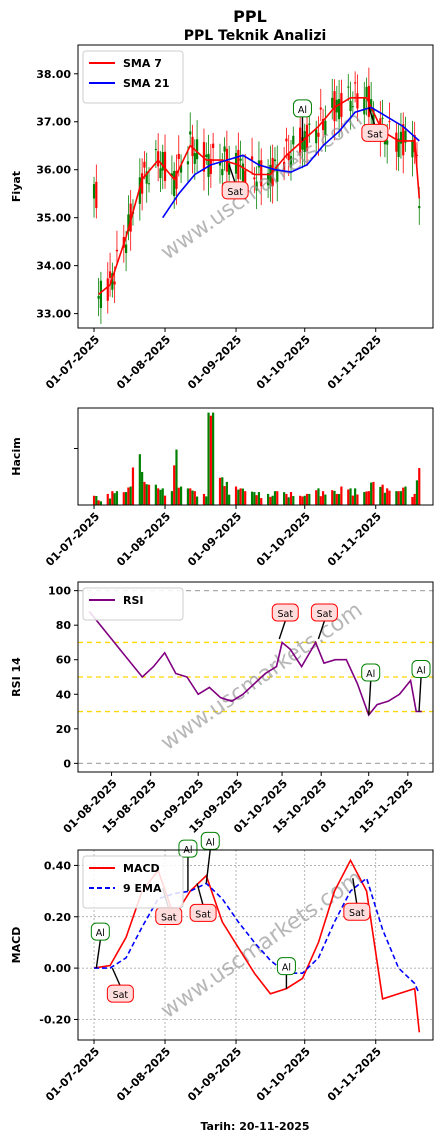 This screenshot has height=1146, width=442. What do you see at coordinates (282, 630) in the screenshot?
I see `rsi-signal-arrow` at bounding box center [282, 630].